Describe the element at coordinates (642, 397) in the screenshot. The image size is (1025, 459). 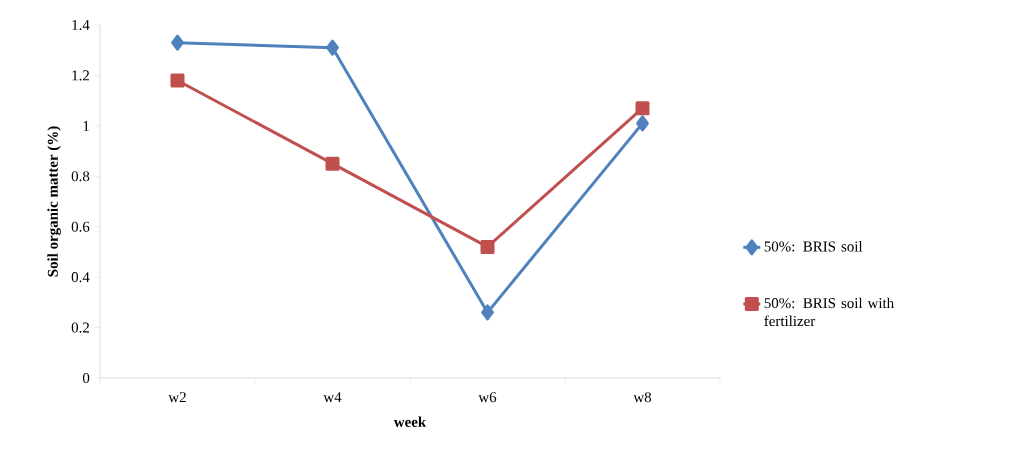
I see `x-tick-label: w8` at that location.